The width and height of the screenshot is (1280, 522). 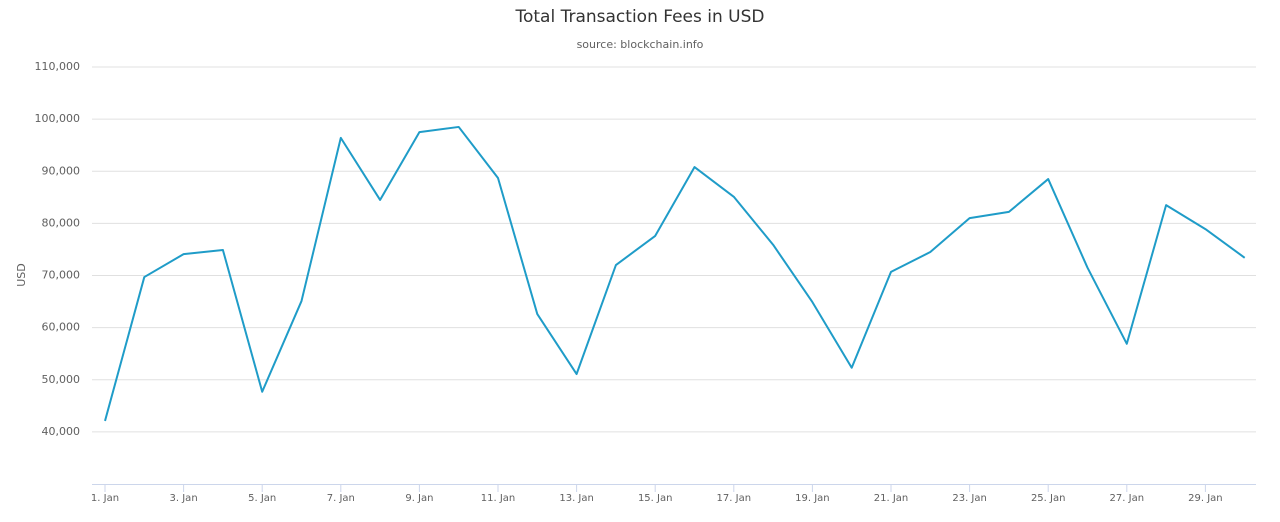 What do you see at coordinates (969, 498) in the screenshot?
I see `x-tick-label: 23. Jan` at bounding box center [969, 498].